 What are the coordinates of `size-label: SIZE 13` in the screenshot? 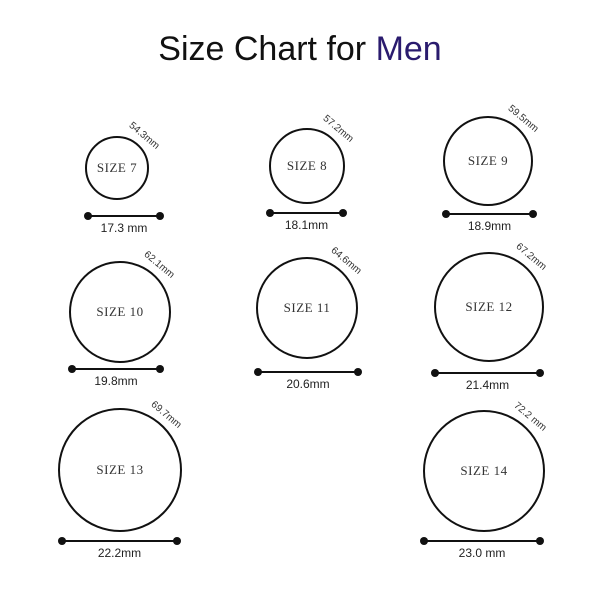 It's located at (120, 469).